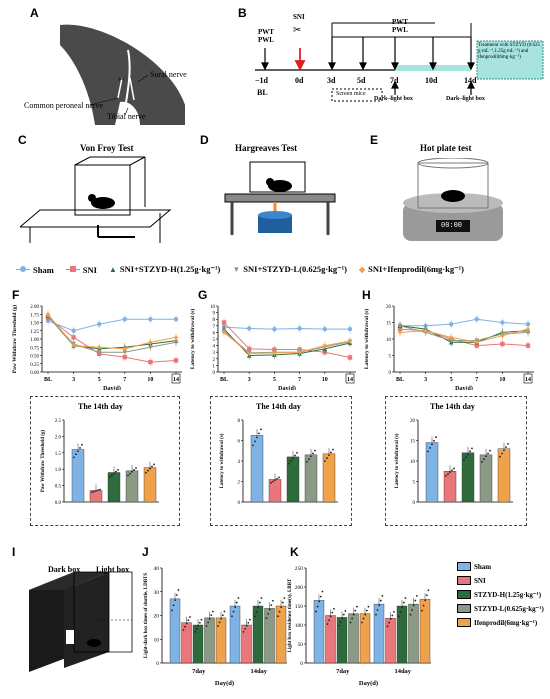 The image size is (550, 699). Describe the element at coordinates (414, 503) in the screenshot. I see `y-tick-label: 0` at that location.